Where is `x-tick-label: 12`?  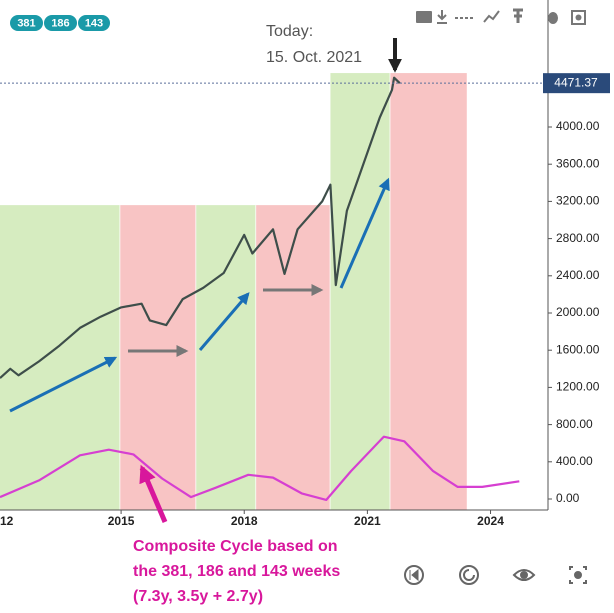 x-tick-label: 12 is located at coordinates (7, 521).